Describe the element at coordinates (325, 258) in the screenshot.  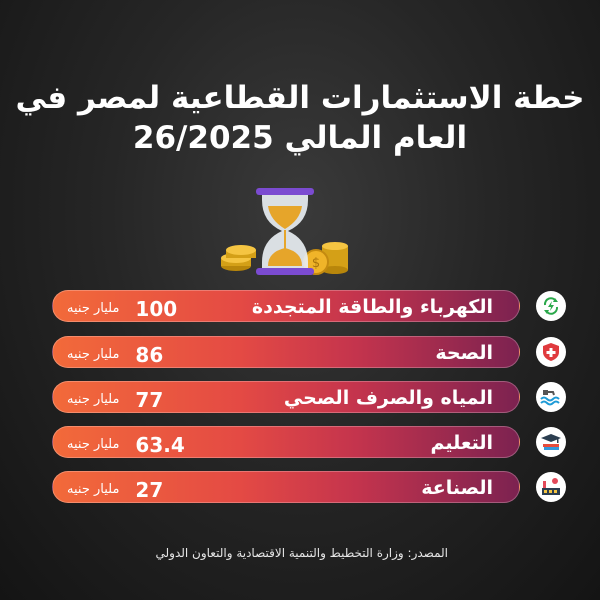
I see `coin-stack-right-icon: $` at that location.